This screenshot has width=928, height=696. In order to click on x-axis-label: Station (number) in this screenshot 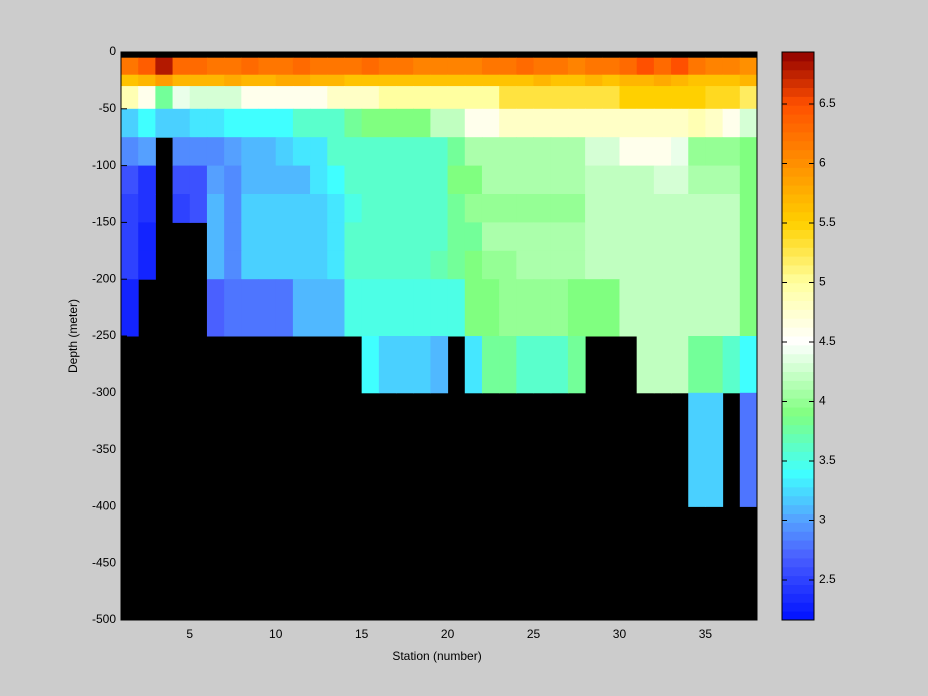, I will do `click(436, 656)`.